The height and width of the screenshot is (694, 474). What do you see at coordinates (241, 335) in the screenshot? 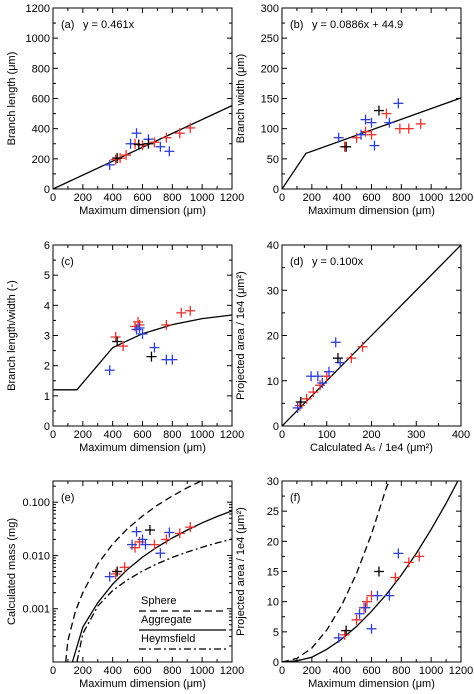
I see `y-axis-label: Projected area / 1e4 (μm²)` at bounding box center [241, 335].